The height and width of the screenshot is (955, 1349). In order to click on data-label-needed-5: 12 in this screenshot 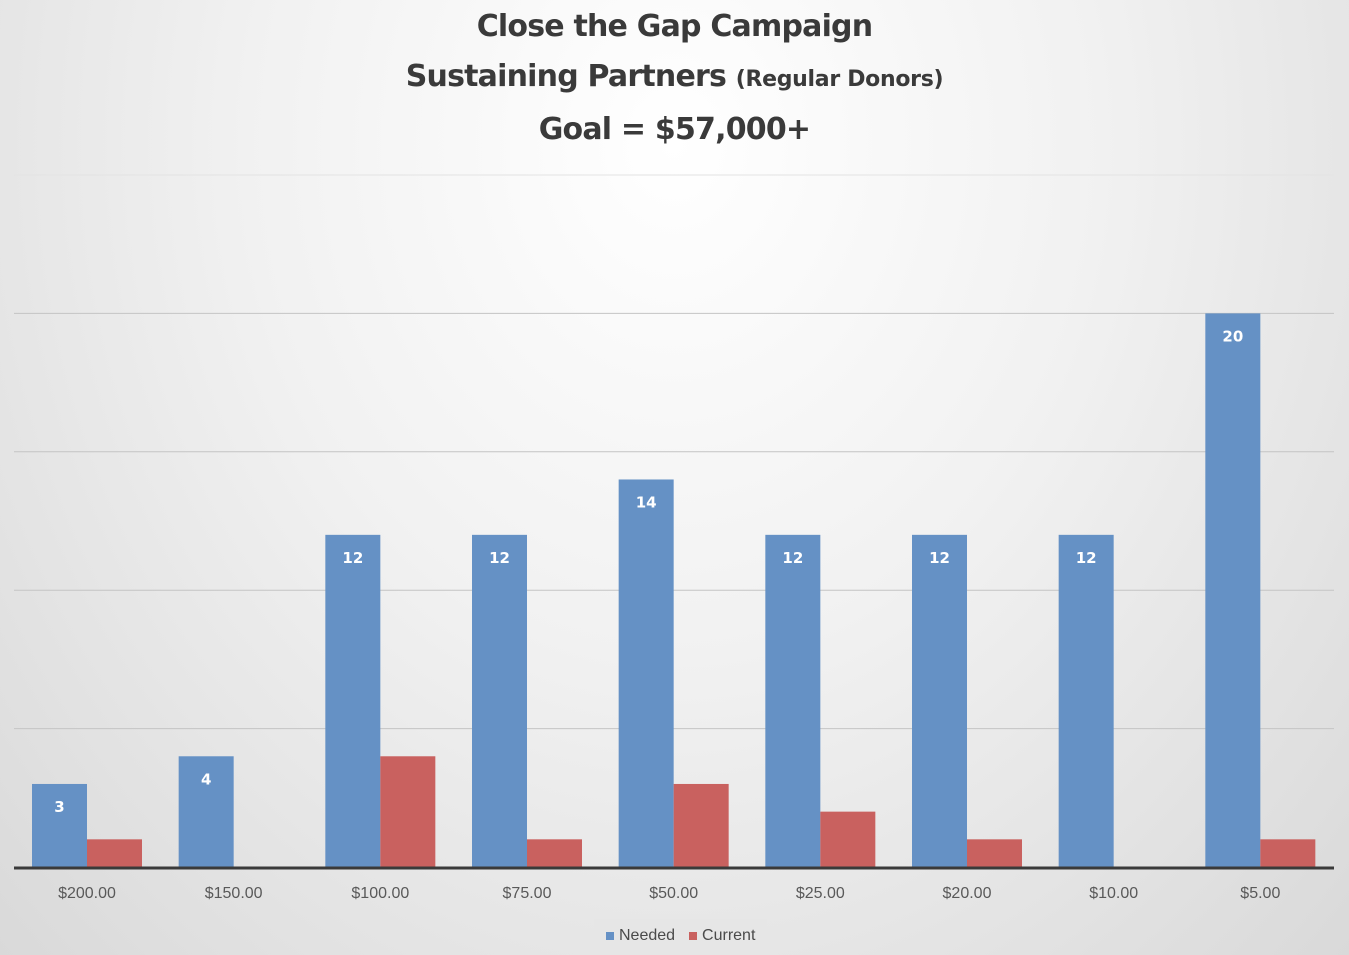, I will do `click(792, 558)`.